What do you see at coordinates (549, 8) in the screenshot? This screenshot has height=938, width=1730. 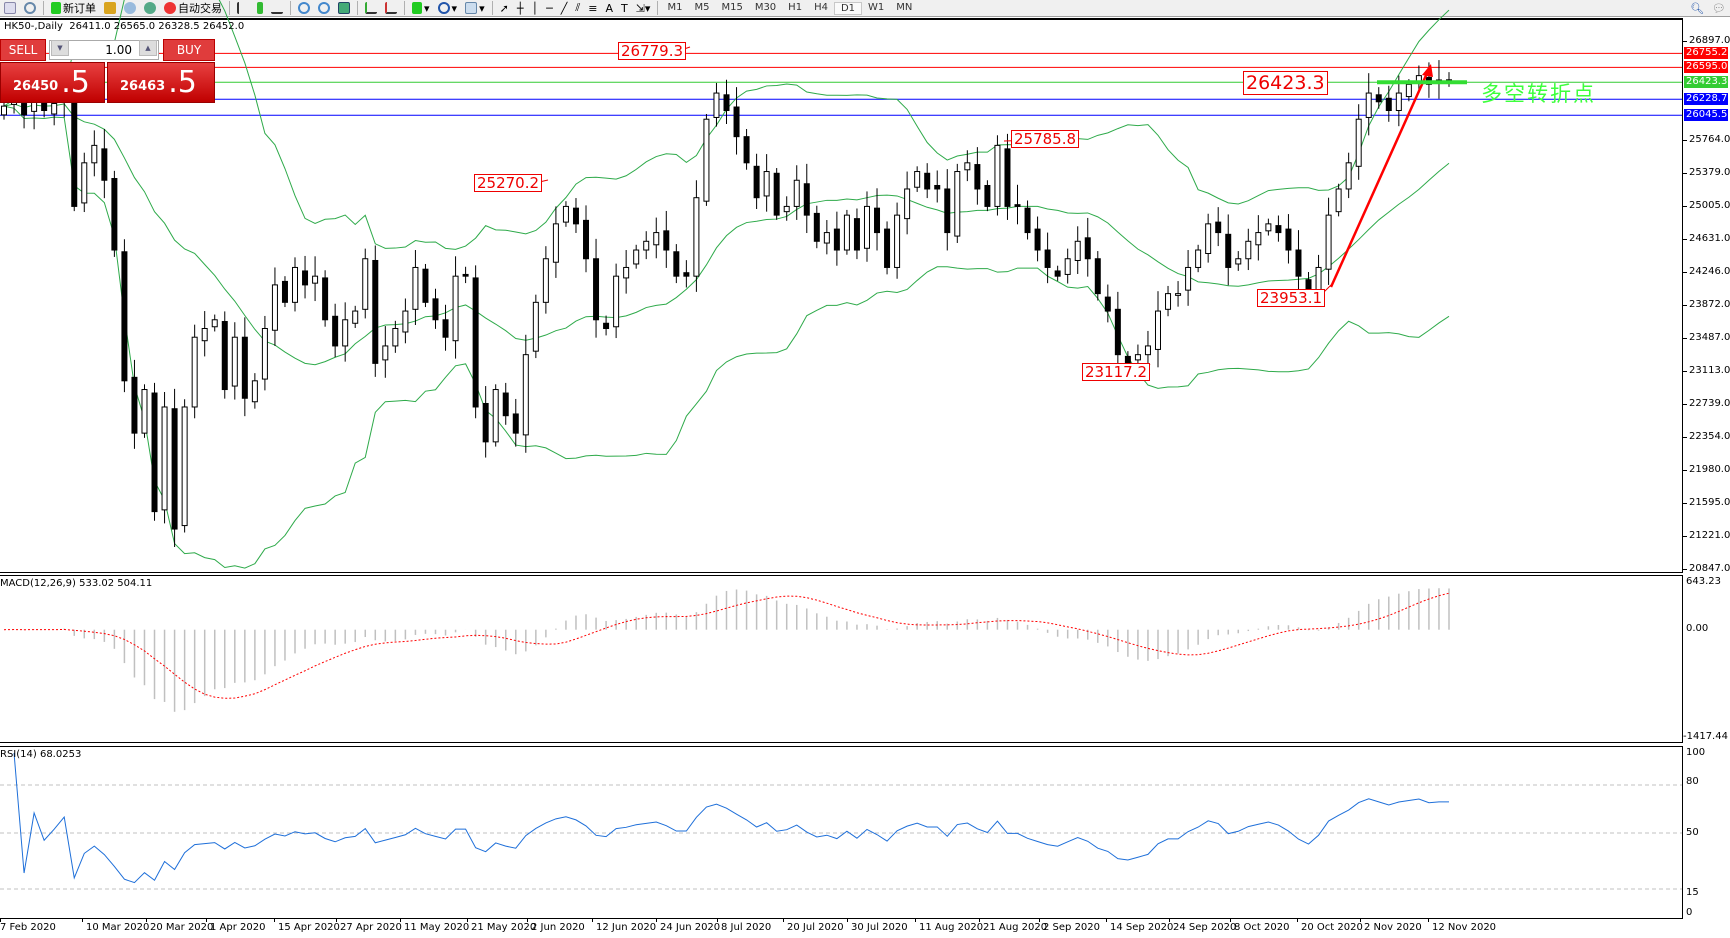 I see `horizontal-line-tool: ─` at bounding box center [549, 8].